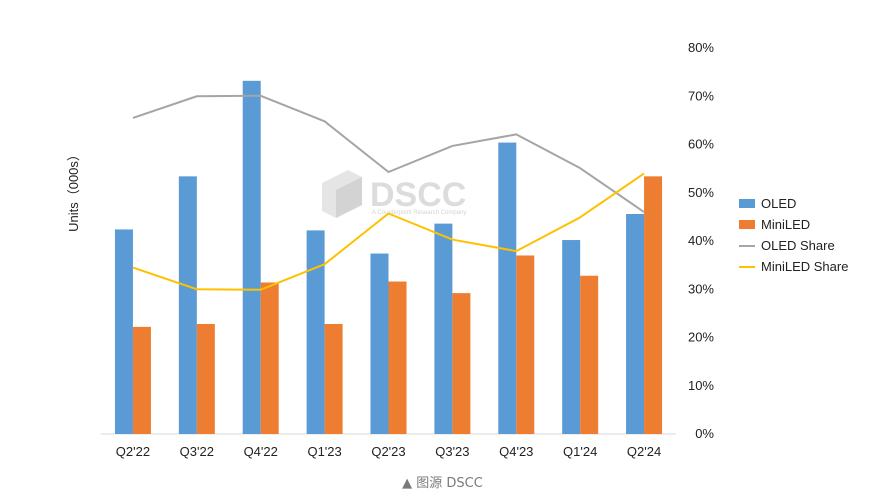 This screenshot has width=885, height=496. What do you see at coordinates (418, 195) in the screenshot?
I see `watermark-brand: DSCC` at bounding box center [418, 195].